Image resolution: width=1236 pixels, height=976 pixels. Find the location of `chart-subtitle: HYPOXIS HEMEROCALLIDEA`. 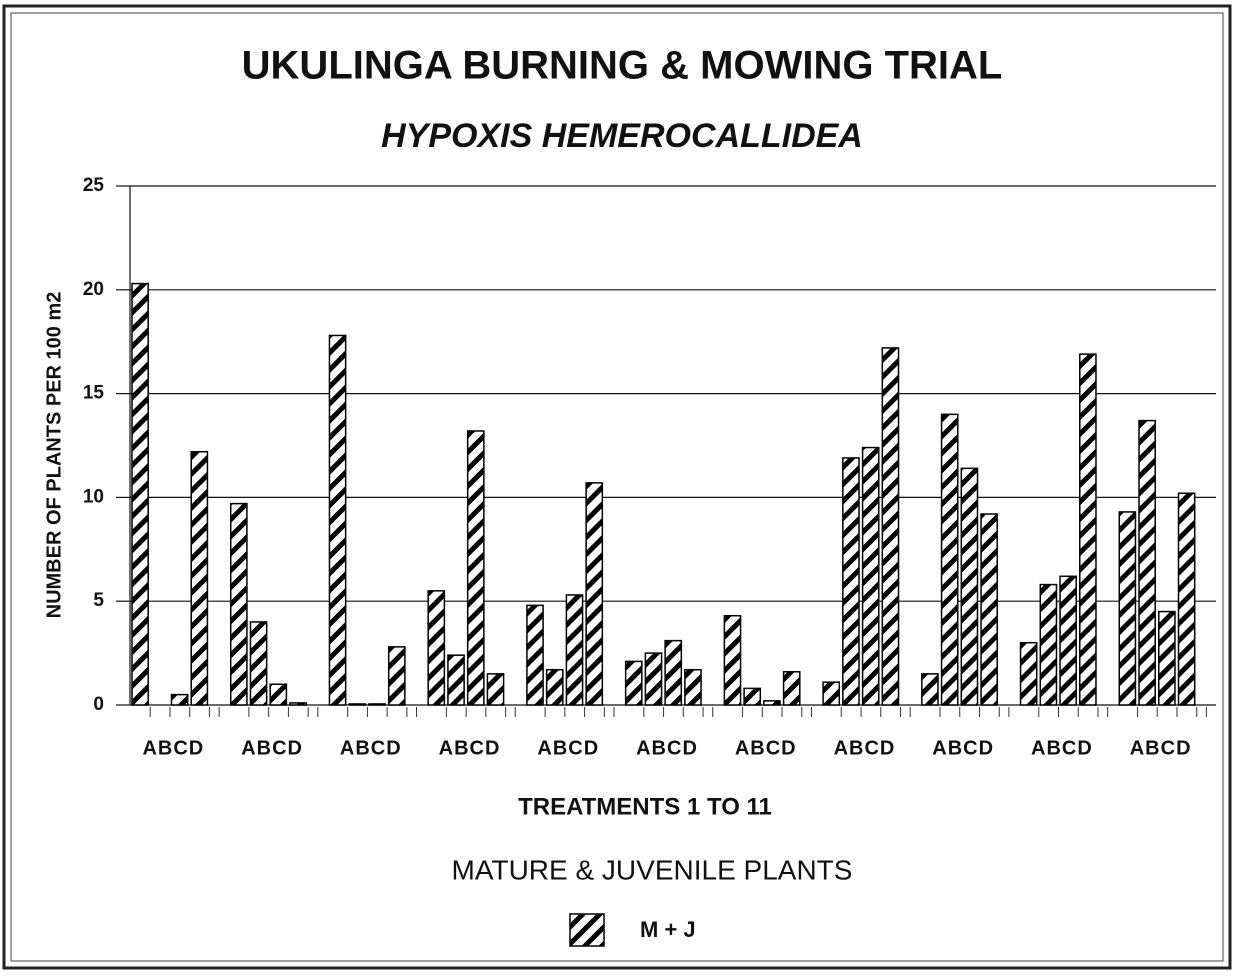

chart-subtitle: HYPOXIS HEMEROCALLIDEA is located at coordinates (622, 136).